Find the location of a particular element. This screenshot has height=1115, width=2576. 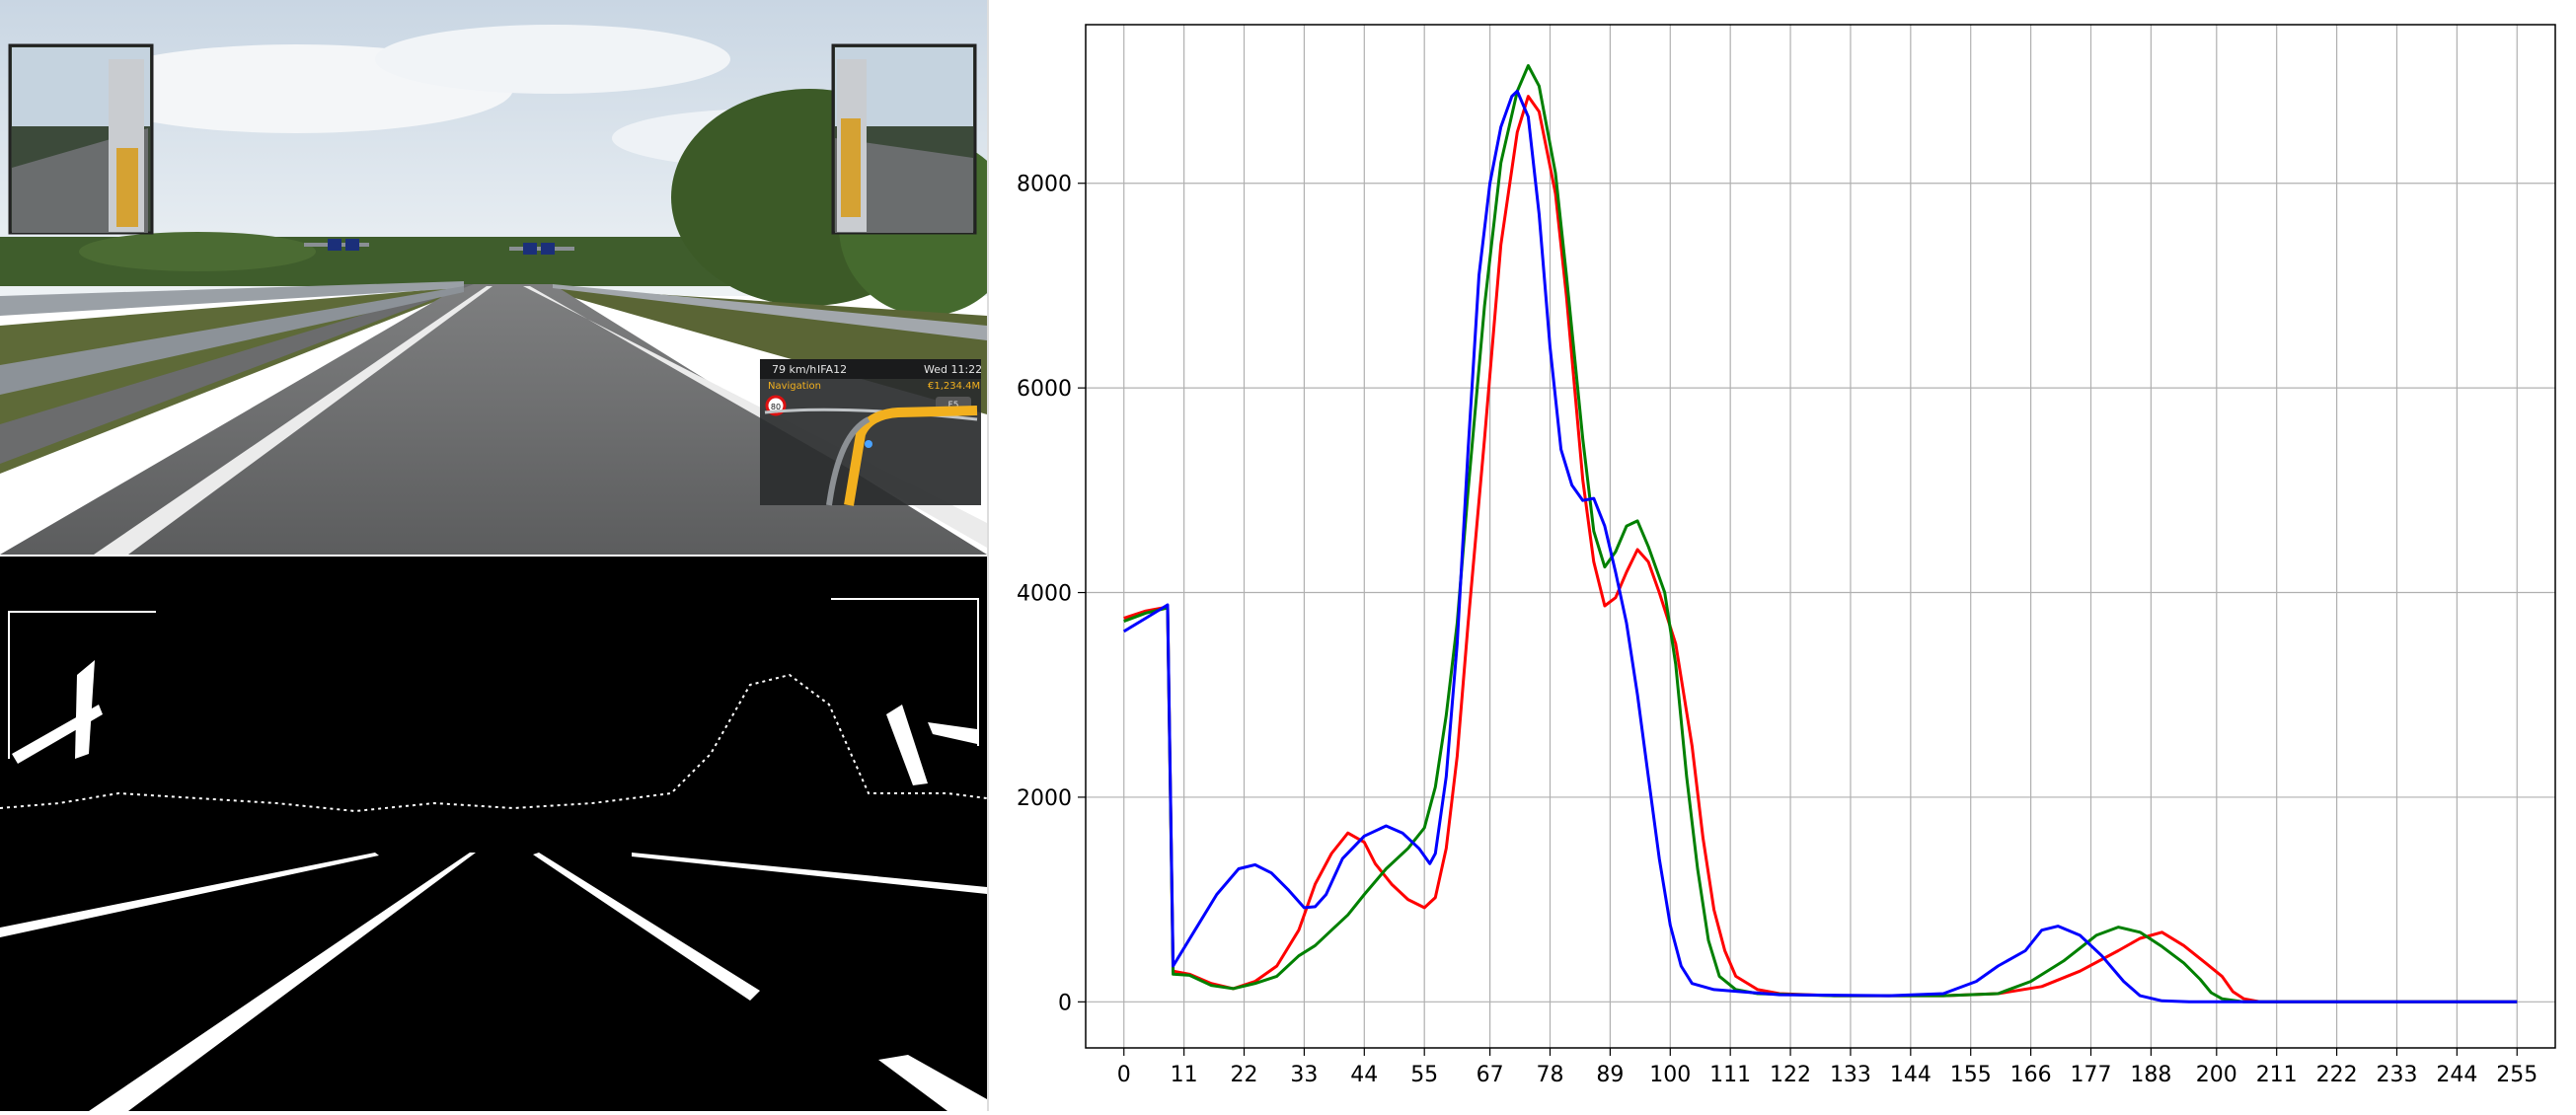

x-tick-label: 233 is located at coordinates (2397, 1075).